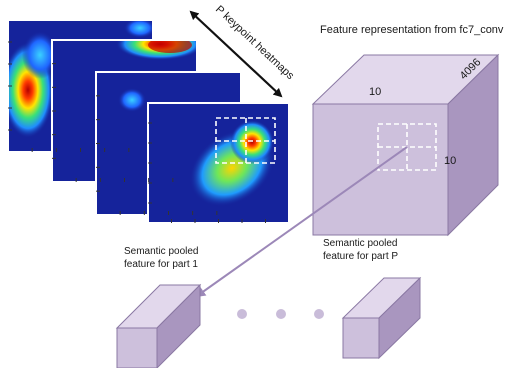 Image resolution: width=525 pixels, height=368 pixels. What do you see at coordinates (381, 318) in the screenshot?
I see `pooled-feature-p` at bounding box center [381, 318].